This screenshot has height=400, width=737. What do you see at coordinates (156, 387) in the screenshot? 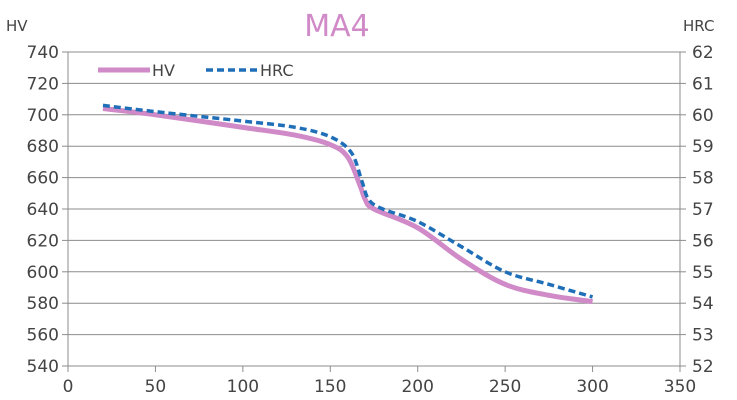
I see `x-axis-tick-label: 50` at bounding box center [156, 387].